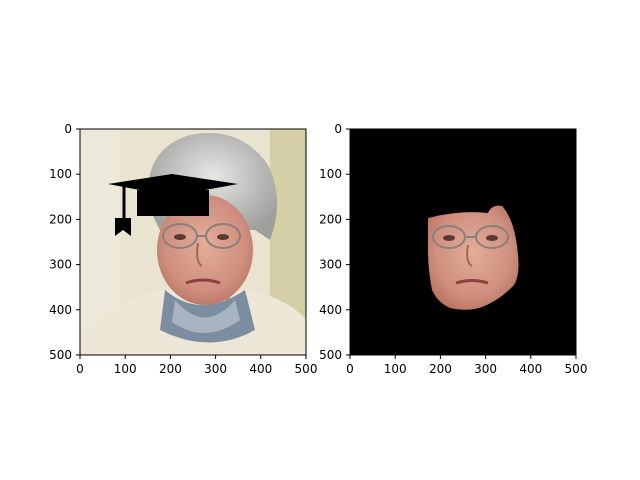 This screenshot has height=480, width=640. Describe the element at coordinates (80, 369) in the screenshot. I see `left-xtick-label: 0` at that location.